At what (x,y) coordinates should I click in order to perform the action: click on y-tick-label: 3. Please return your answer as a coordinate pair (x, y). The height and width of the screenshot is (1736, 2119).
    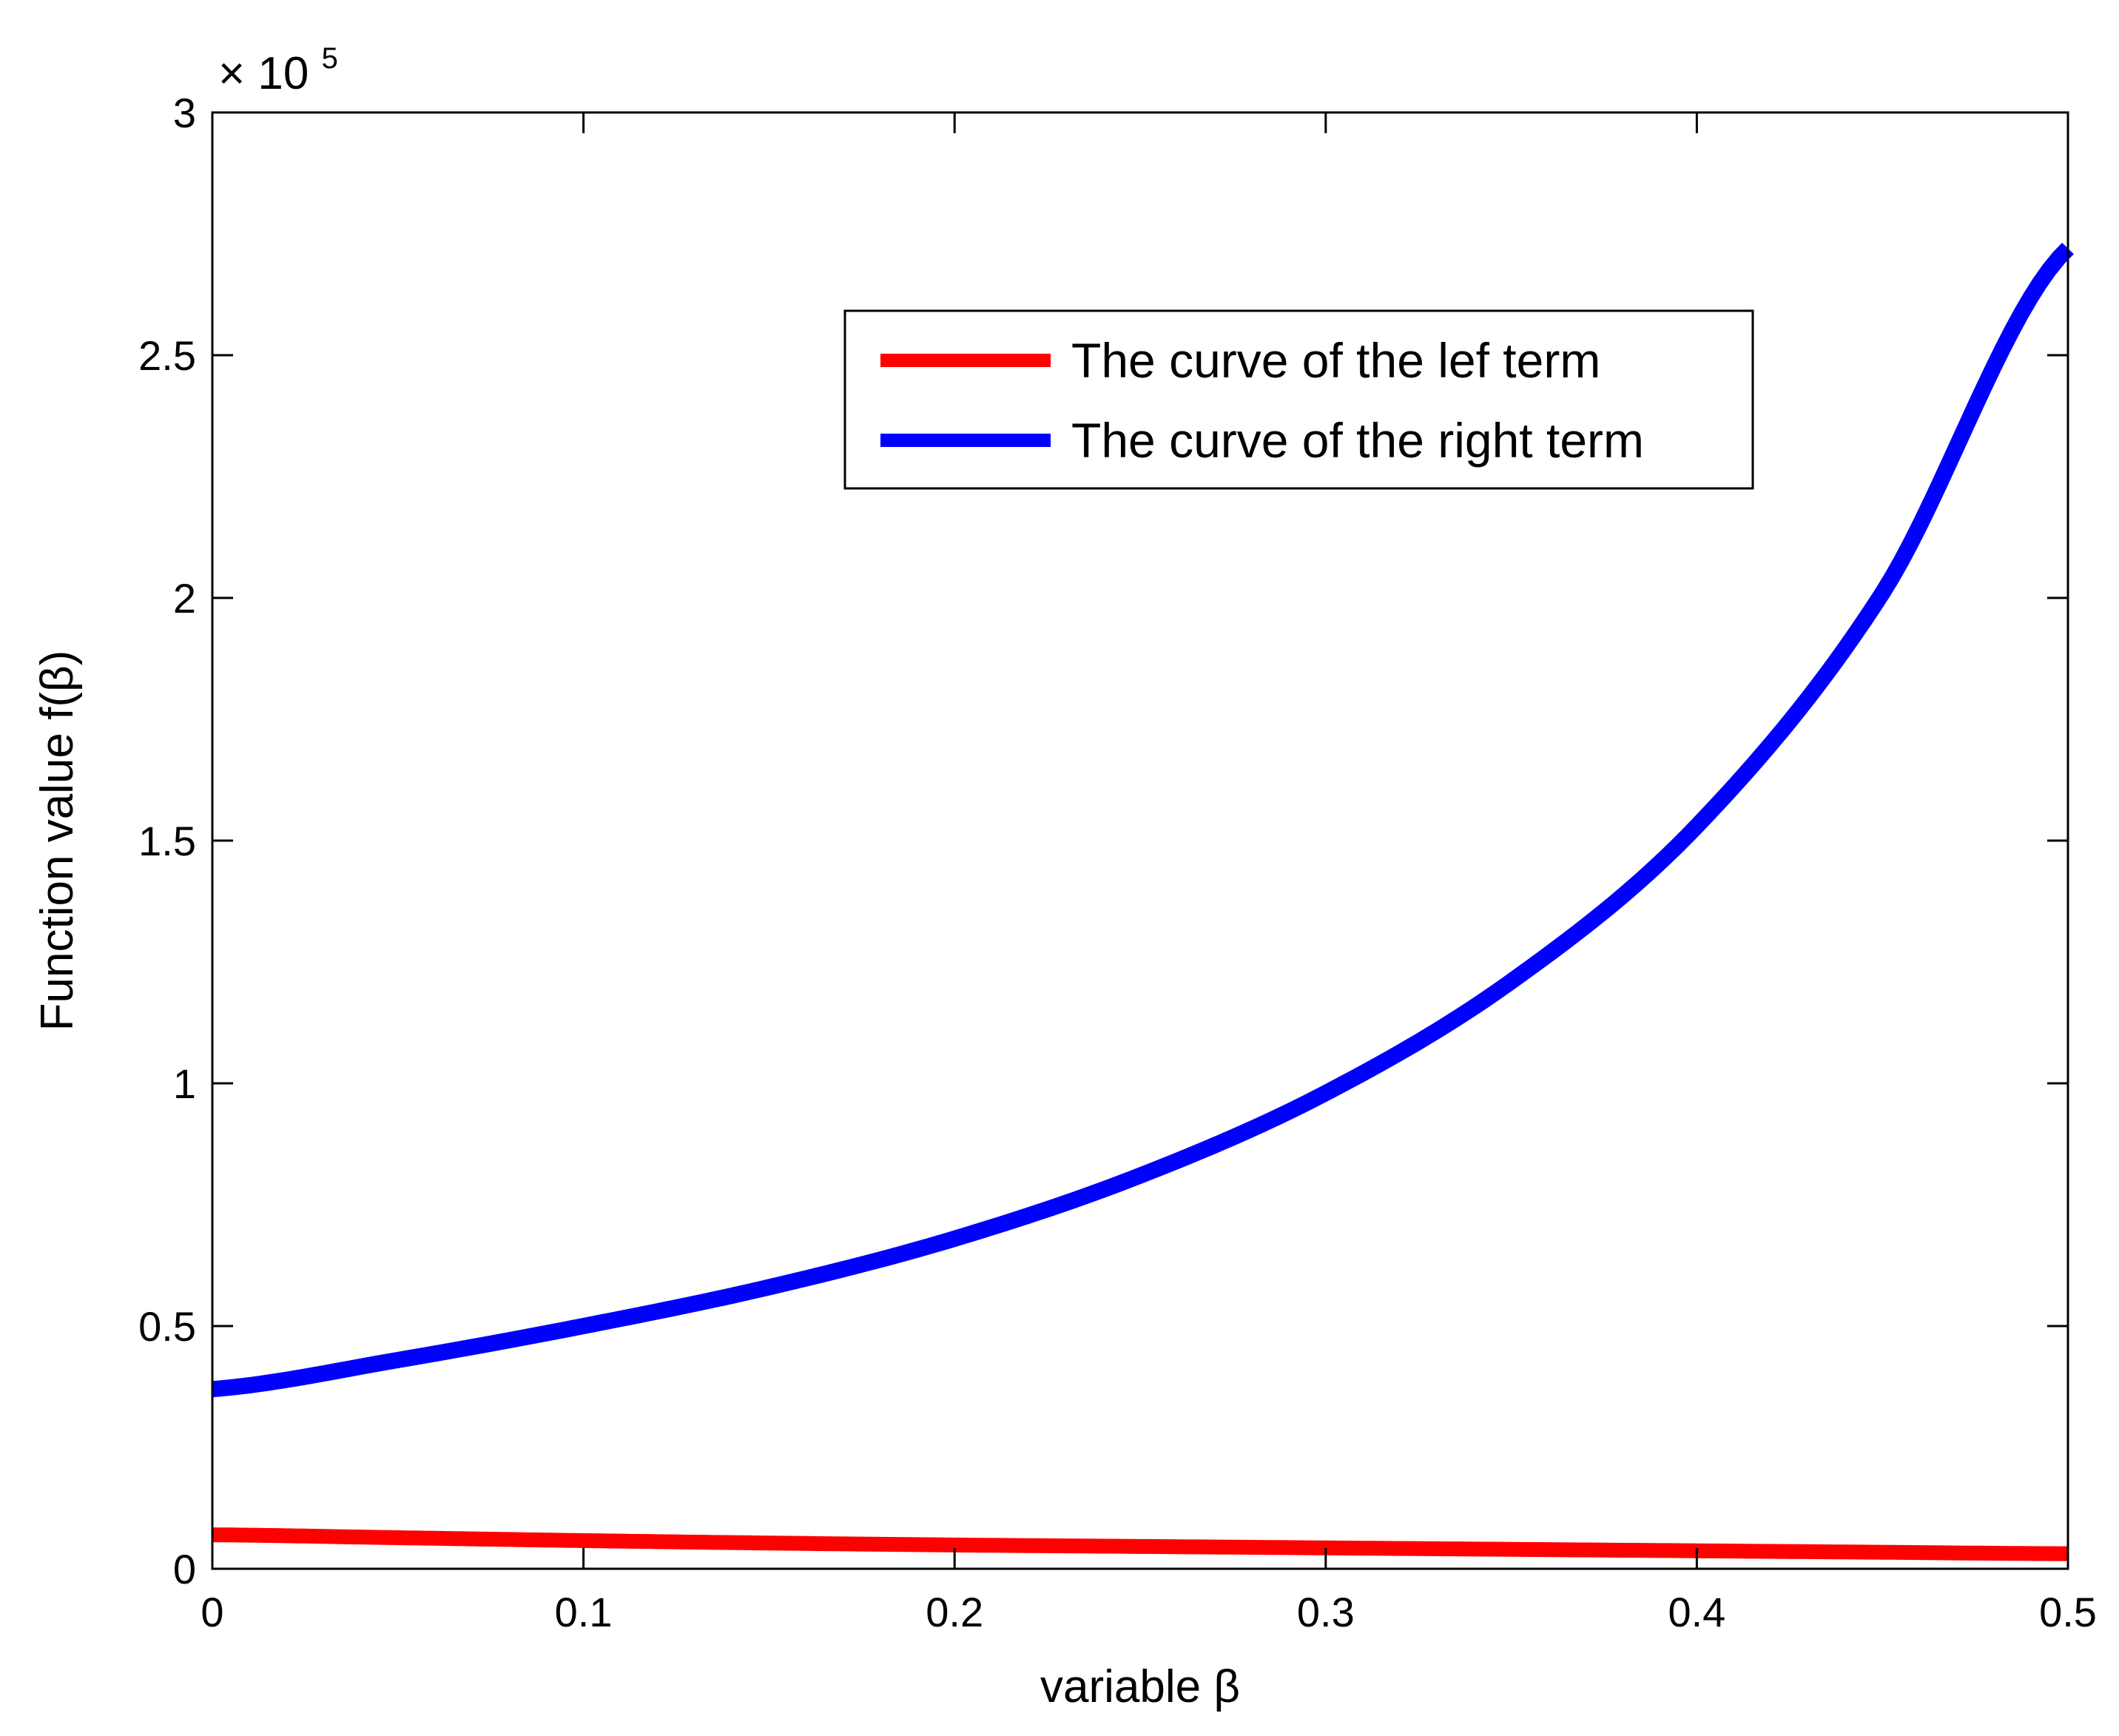
    Looking at the image, I should click on (184, 113).